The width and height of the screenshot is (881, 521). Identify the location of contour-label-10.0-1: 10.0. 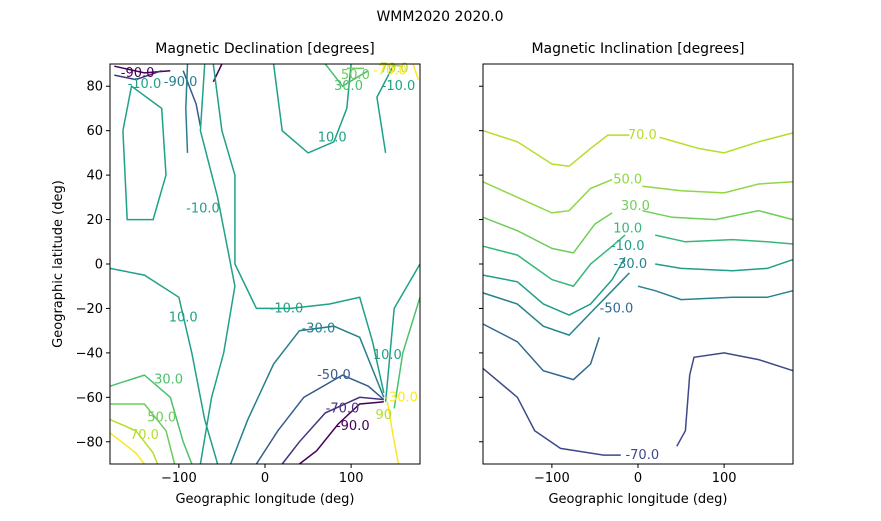
(387, 355).